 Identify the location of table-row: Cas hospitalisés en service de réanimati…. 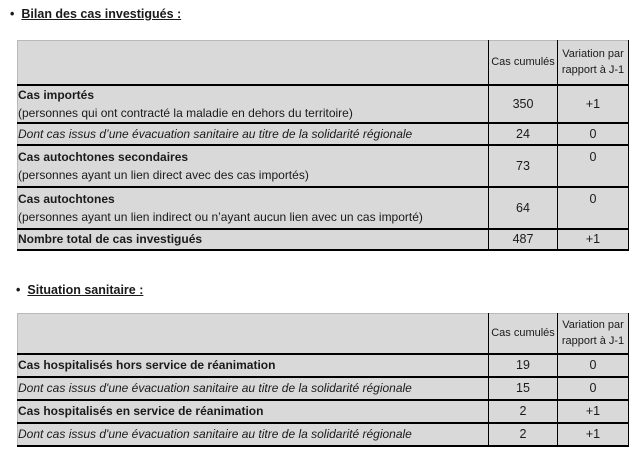
(323, 411).